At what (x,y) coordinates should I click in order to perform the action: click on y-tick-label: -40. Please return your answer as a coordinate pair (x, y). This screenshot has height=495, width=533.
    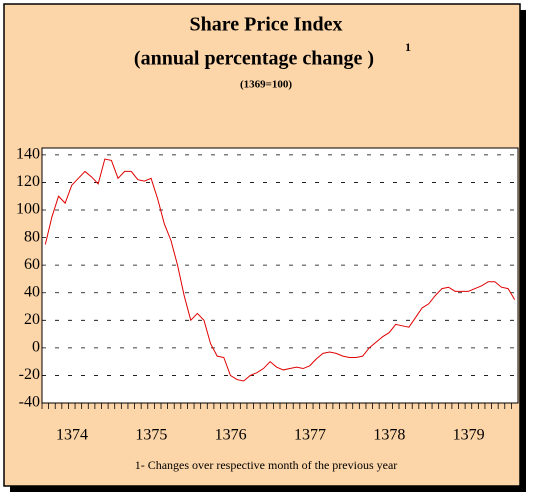
    Looking at the image, I should click on (29, 402).